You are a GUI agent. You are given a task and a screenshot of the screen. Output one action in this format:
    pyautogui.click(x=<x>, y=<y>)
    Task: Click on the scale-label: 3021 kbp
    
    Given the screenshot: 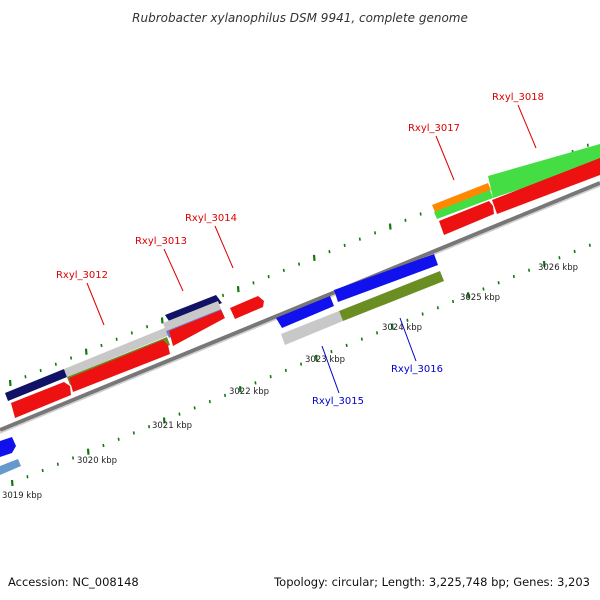 What is the action you would take?
    pyautogui.click(x=172, y=426)
    